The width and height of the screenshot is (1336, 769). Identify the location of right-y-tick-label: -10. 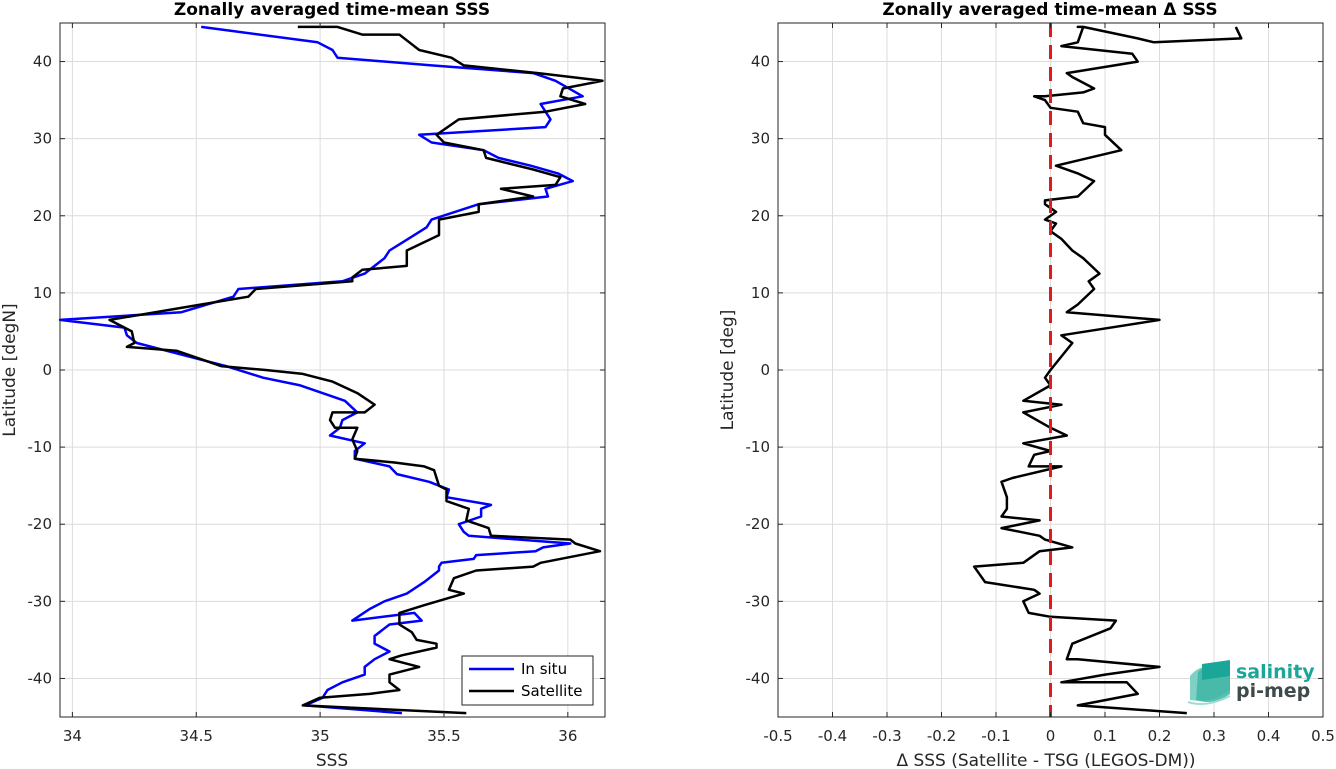
(758, 447).